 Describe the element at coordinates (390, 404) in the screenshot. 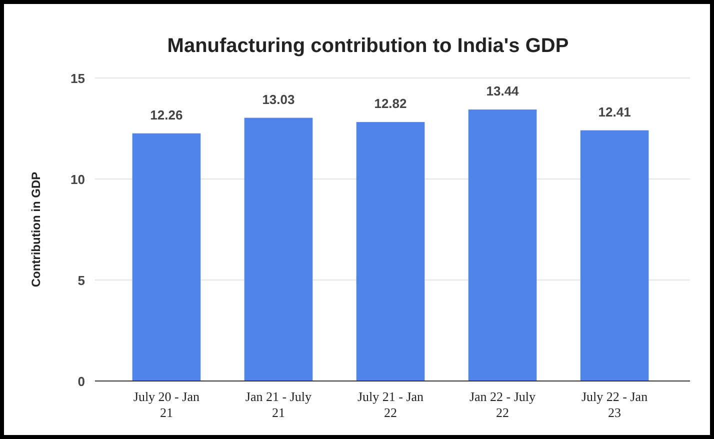

I see `x-tick-label: July 21 - Jan 22` at that location.